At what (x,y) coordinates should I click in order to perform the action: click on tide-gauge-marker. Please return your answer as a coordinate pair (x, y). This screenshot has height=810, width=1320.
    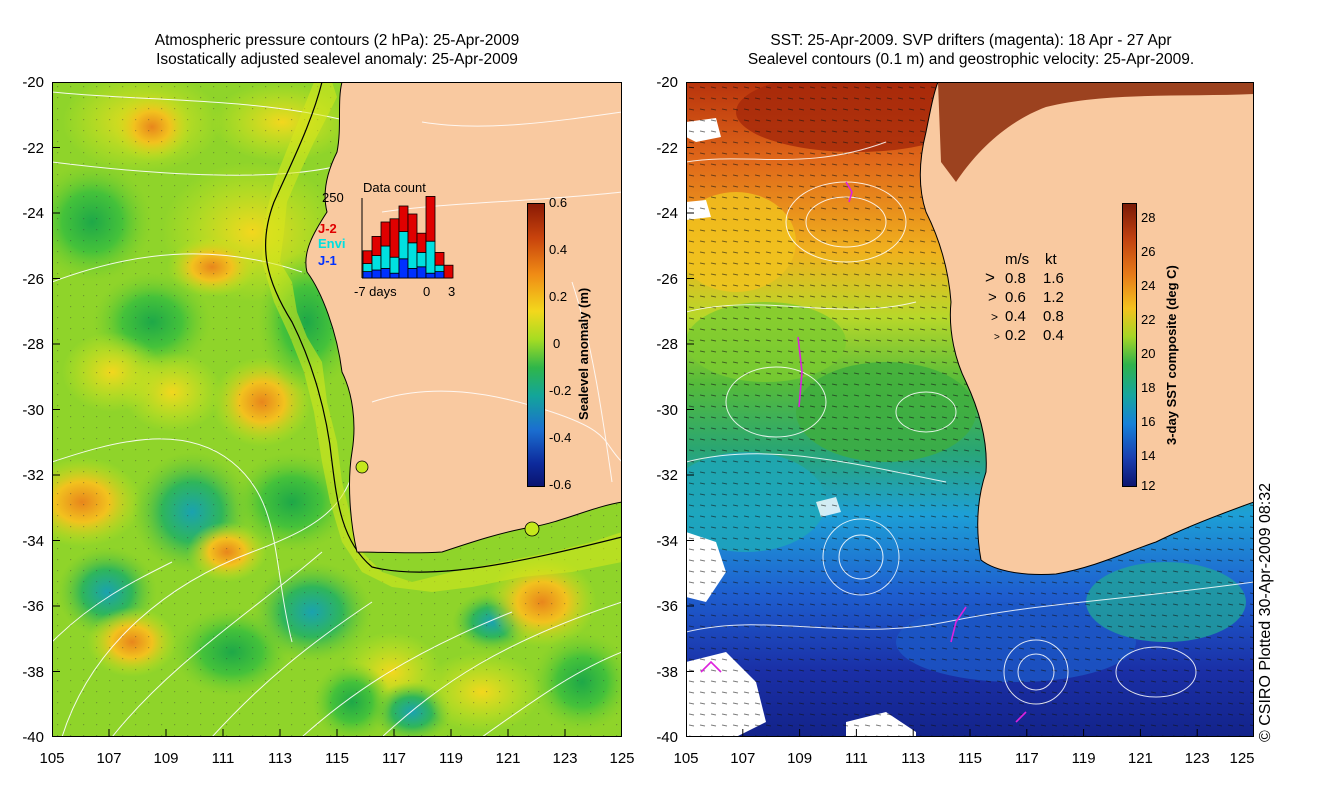
    Looking at the image, I should click on (362, 467).